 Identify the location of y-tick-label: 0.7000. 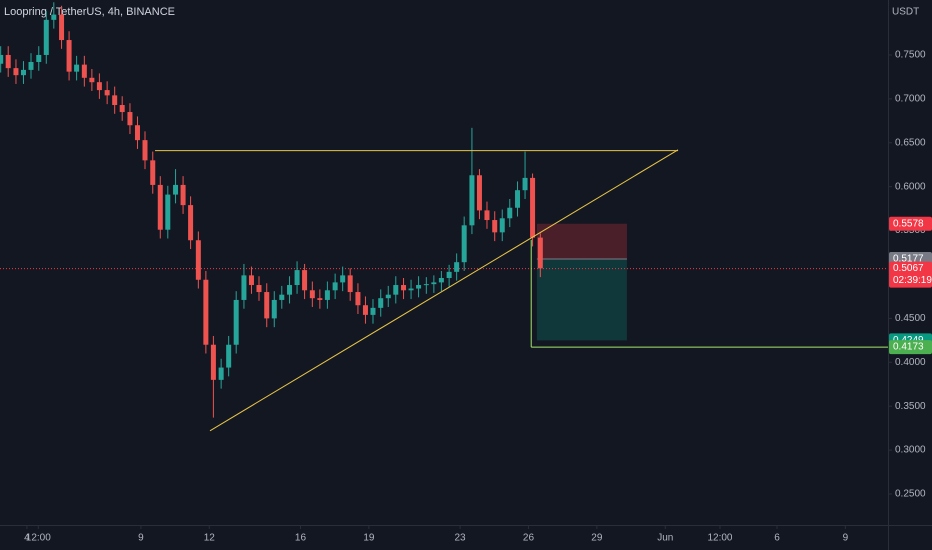
(910, 99).